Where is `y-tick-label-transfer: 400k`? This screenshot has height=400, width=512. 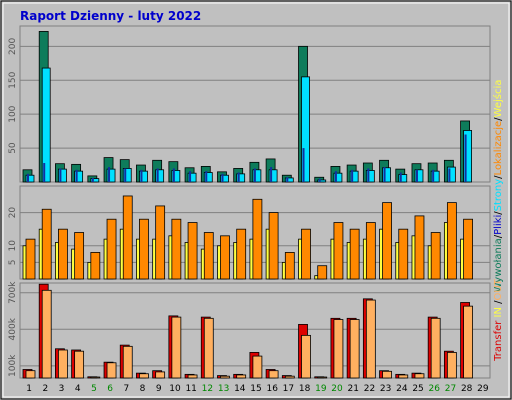 y-tick-label-transfer: 400k is located at coordinates (13, 328).